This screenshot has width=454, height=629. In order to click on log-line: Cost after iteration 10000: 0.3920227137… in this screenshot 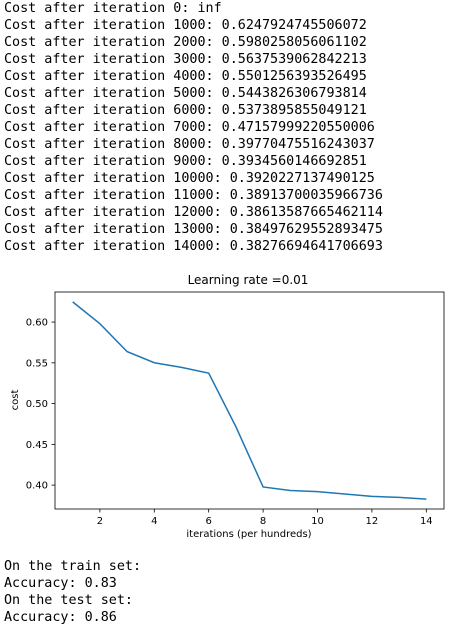, I will do `click(189, 178)`.